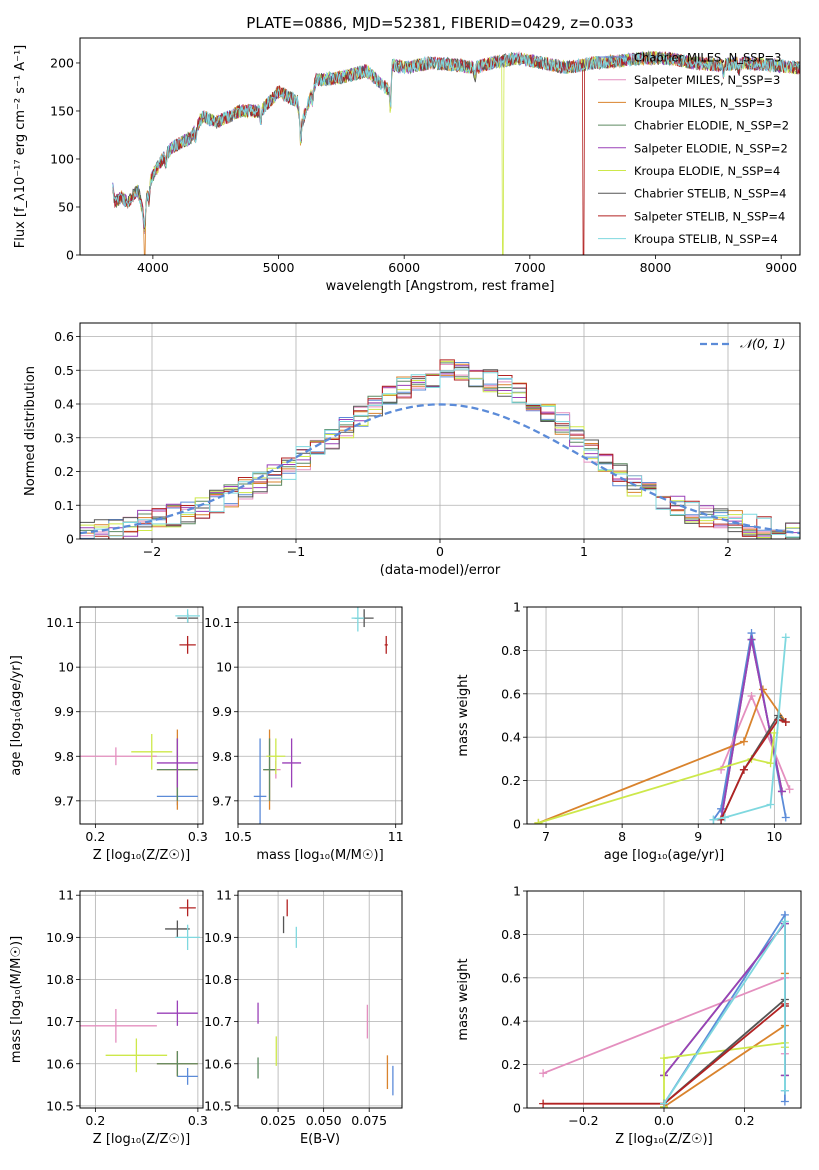 Image resolution: width=819 pixels, height=1170 pixels. Describe the element at coordinates (141, 1139) in the screenshot. I see `mass_vs_Z-xlabel: Z [log₁₀(Z/Z☉)]` at that location.